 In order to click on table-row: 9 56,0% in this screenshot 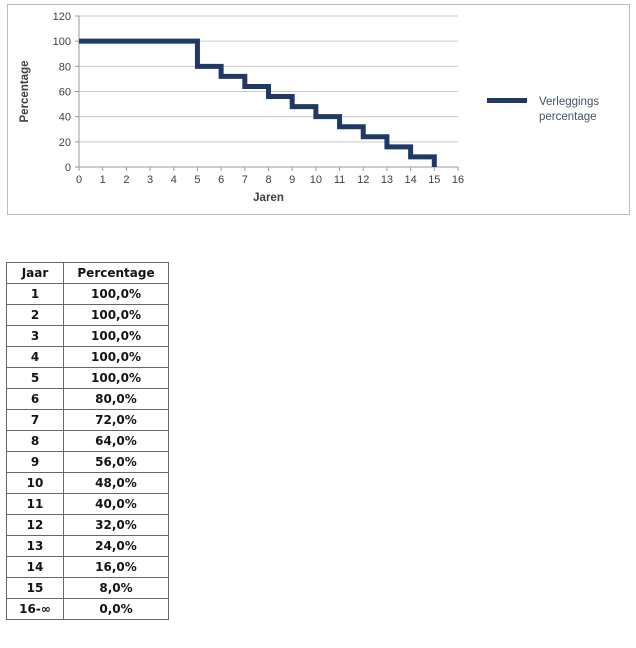, I will do `click(87, 462)`.